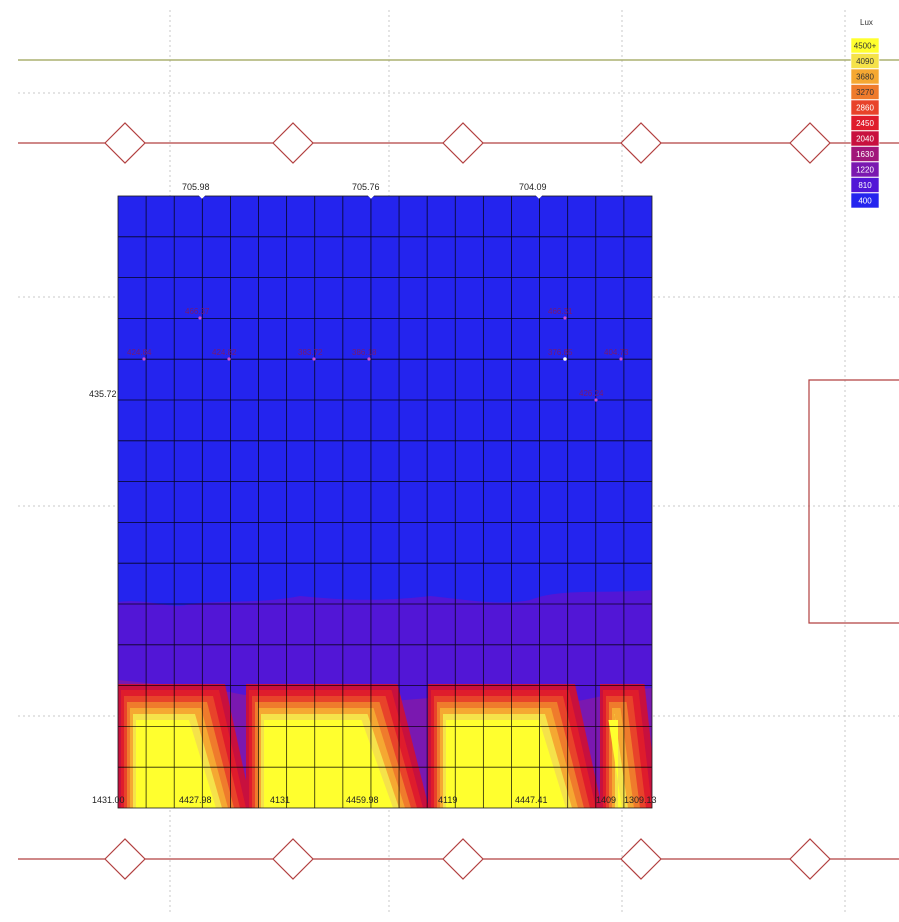 The width and height of the screenshot is (899, 922). What do you see at coordinates (196, 187) in the screenshot?
I see `top-value: 705.98` at bounding box center [196, 187].